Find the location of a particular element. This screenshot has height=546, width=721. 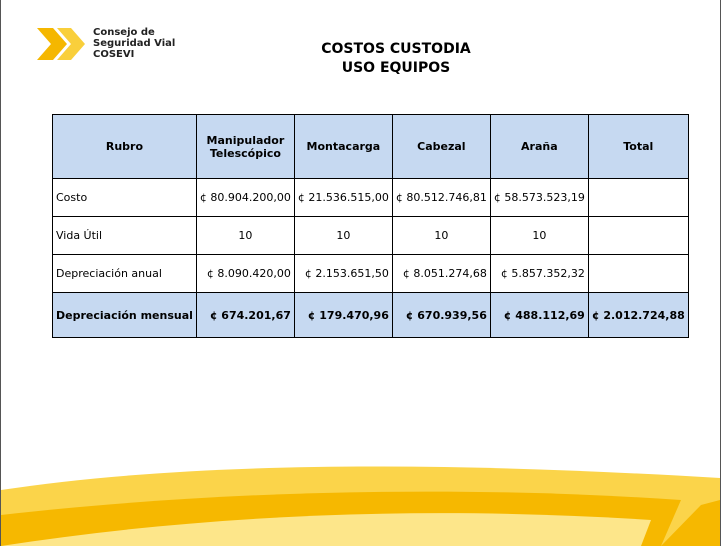

column-header: Cabezal is located at coordinates (441, 146).